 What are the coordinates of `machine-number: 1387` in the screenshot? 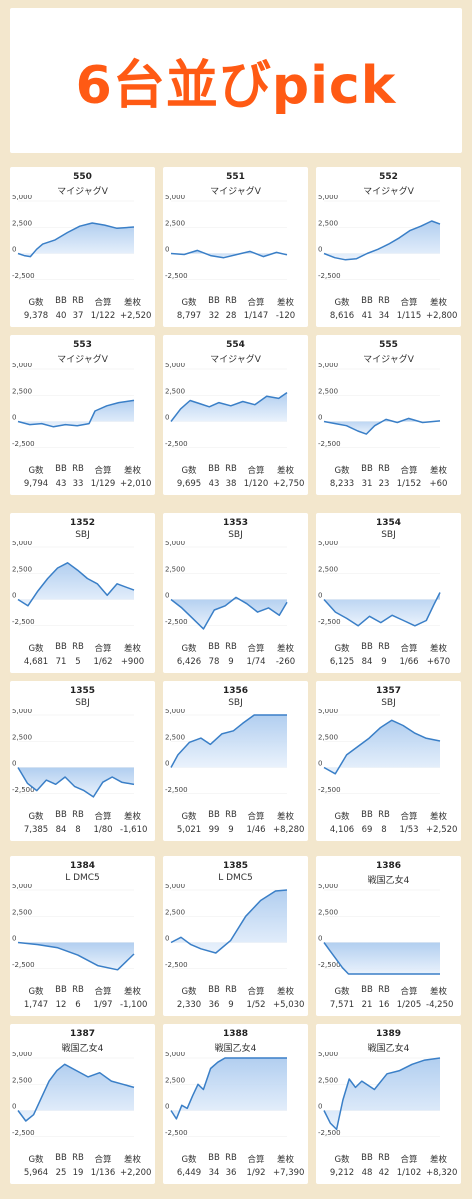 It's located at (82, 1034).